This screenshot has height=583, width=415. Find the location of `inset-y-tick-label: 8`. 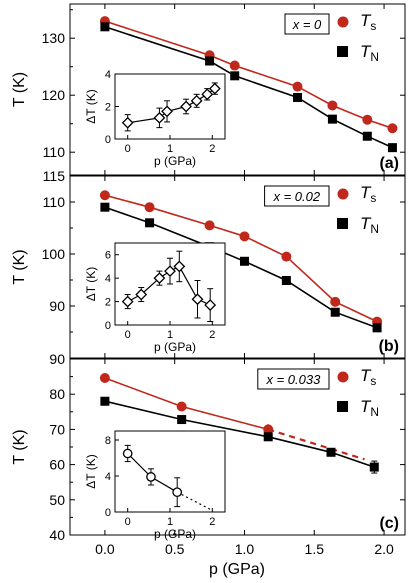

inset-y-tick-label: 8 is located at coordinates (108, 441).